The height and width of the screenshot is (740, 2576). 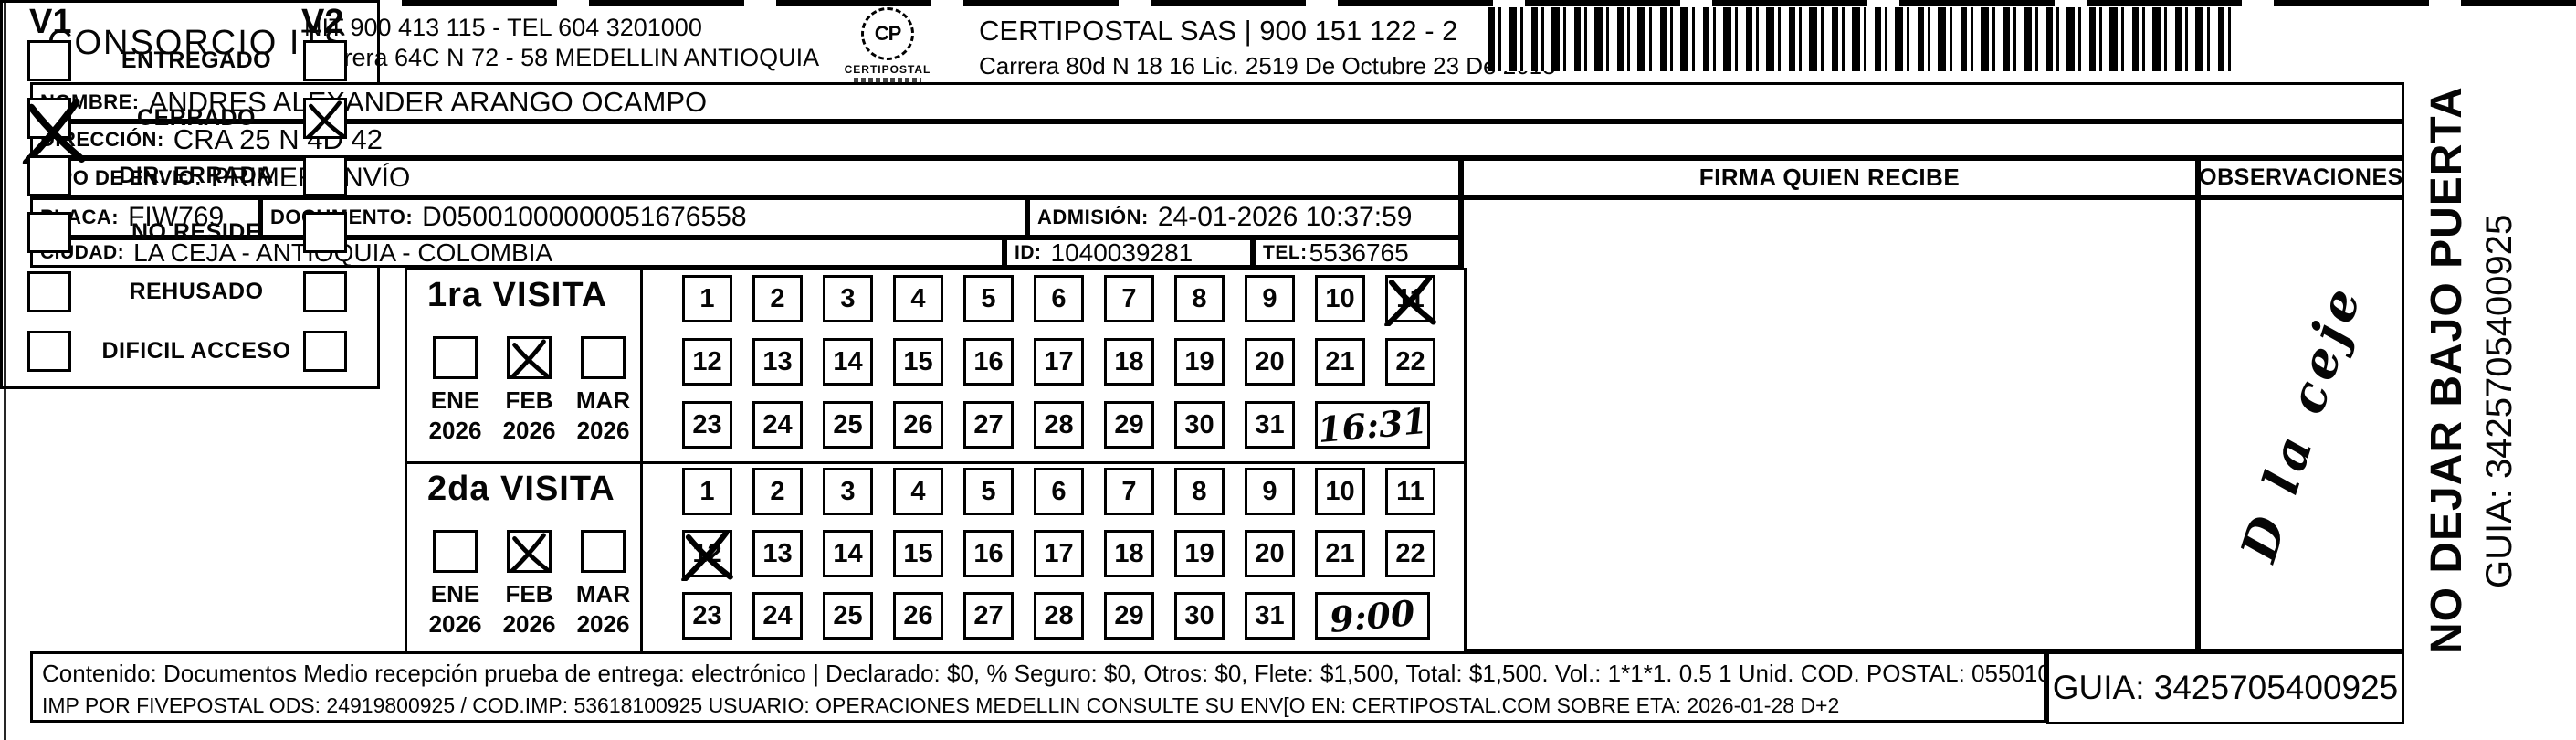 What do you see at coordinates (1357, 253) in the screenshot?
I see `tel-cell: TEL: 5536765` at bounding box center [1357, 253].